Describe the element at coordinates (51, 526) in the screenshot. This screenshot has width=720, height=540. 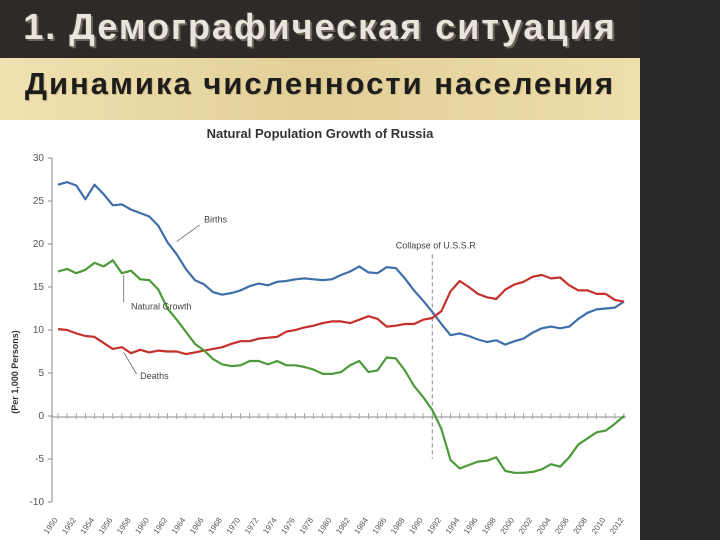
I see `x-tick-label: 1950` at that location.